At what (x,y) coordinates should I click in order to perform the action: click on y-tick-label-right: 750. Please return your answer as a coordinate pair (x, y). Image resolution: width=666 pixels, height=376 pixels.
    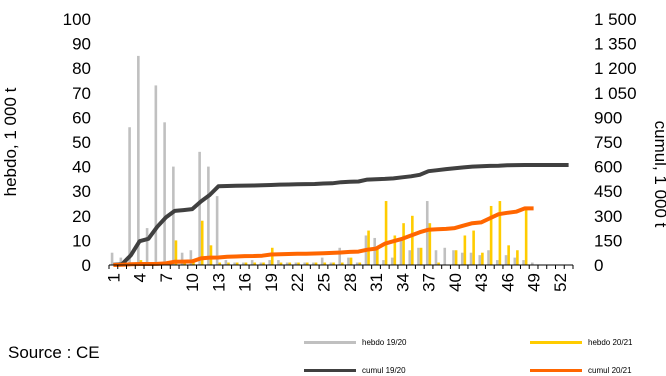
    Looking at the image, I should click on (608, 142).